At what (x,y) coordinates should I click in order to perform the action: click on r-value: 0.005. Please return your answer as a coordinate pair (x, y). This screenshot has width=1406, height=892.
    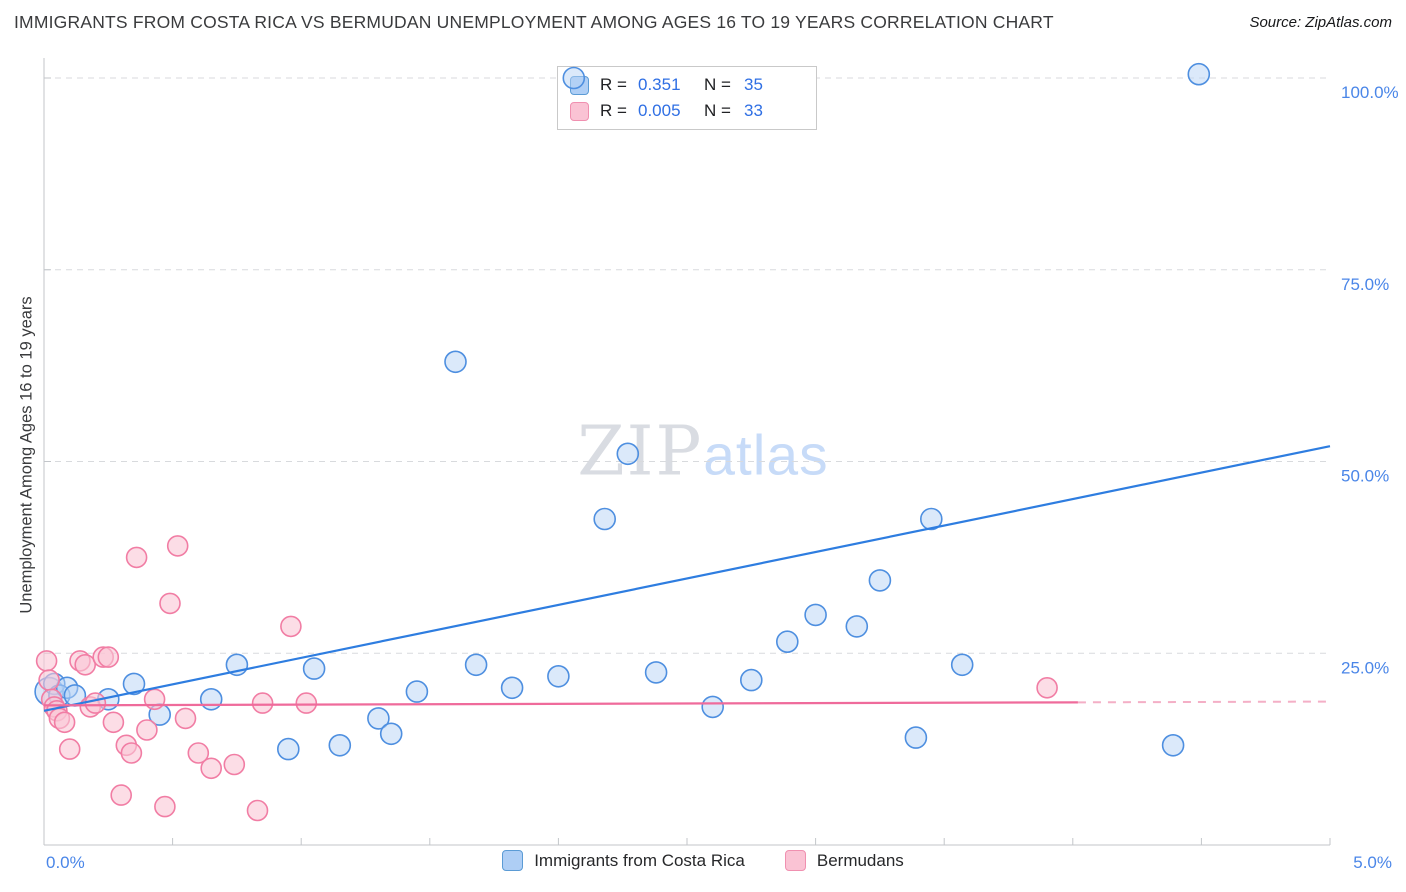
    Looking at the image, I should click on (659, 110).